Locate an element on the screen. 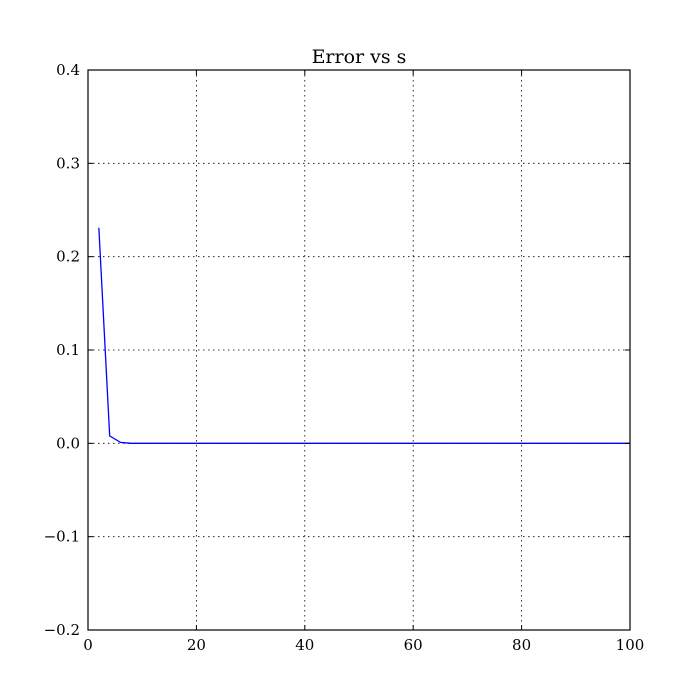 This screenshot has height=700, width=700. x-tick-label: 80 is located at coordinates (521, 645).